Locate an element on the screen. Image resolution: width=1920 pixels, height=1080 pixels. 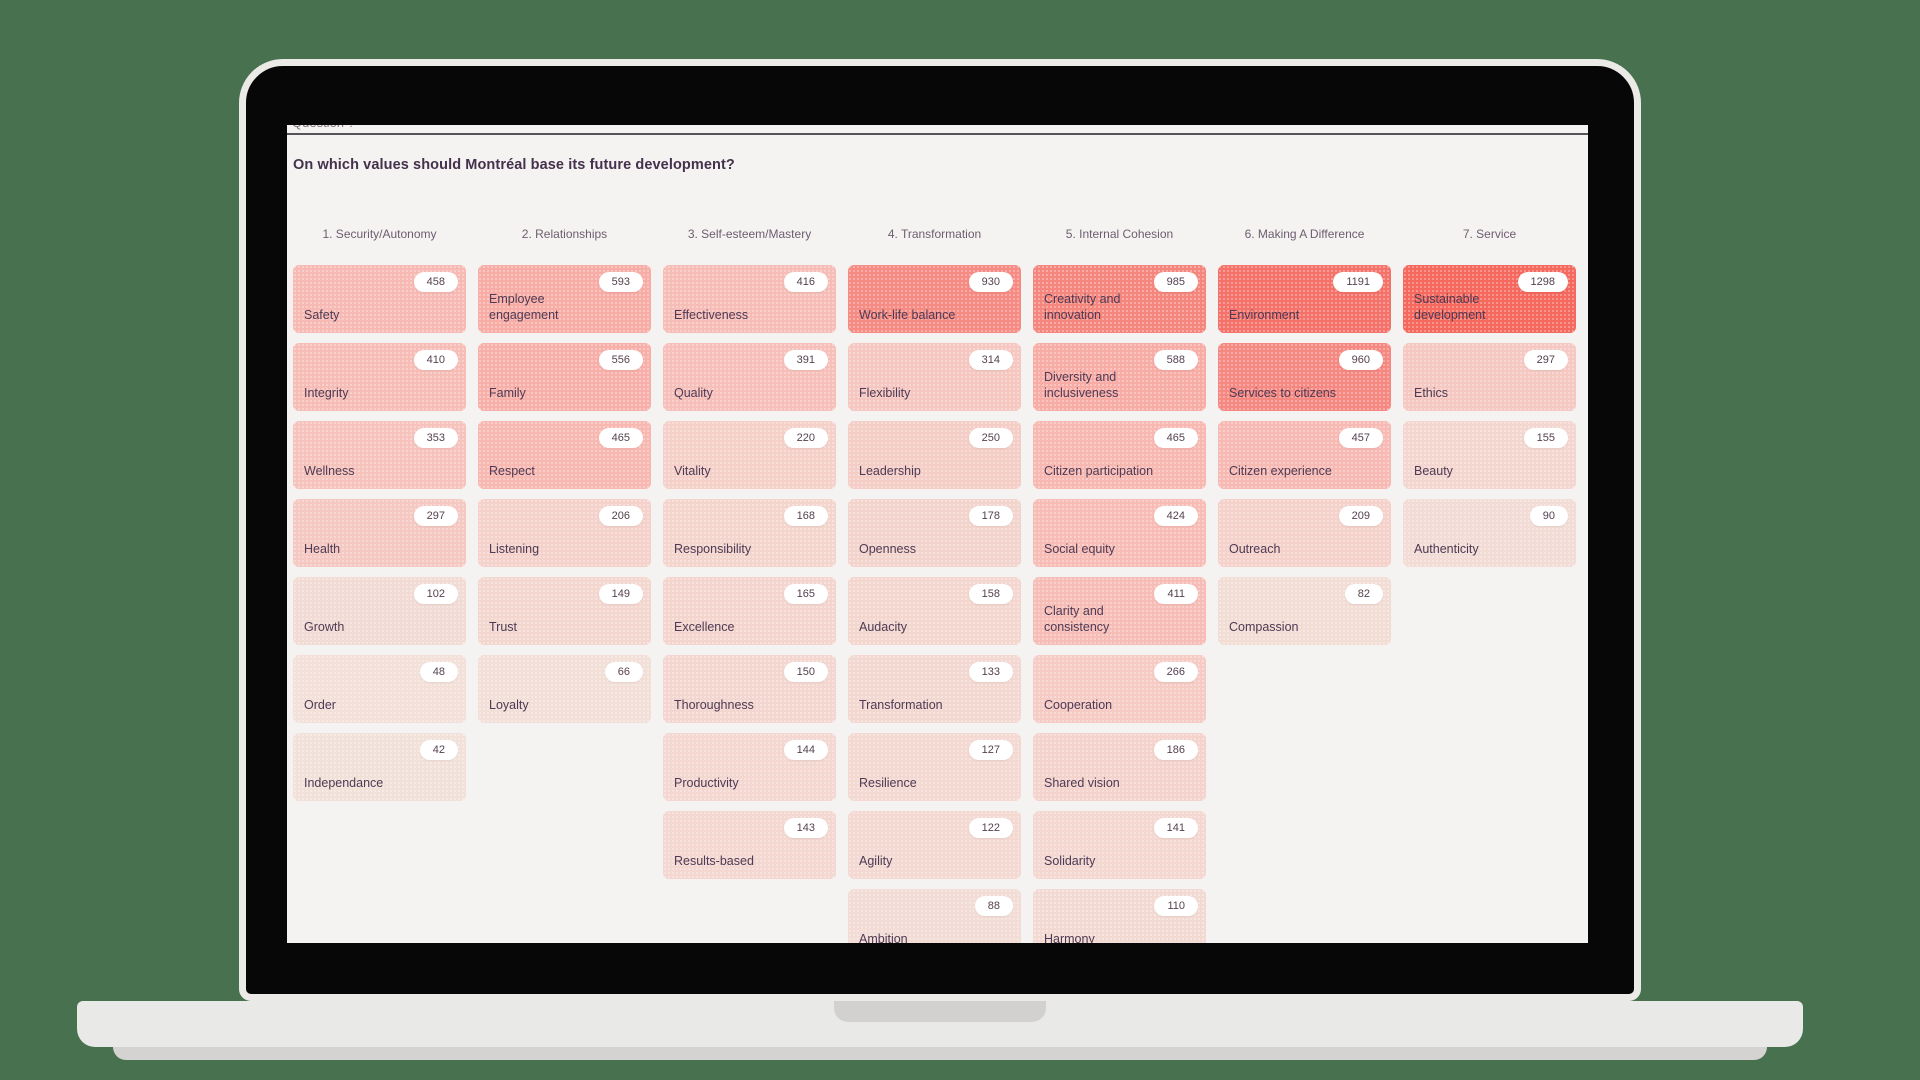
value-card: 556 Family is located at coordinates (564, 377).